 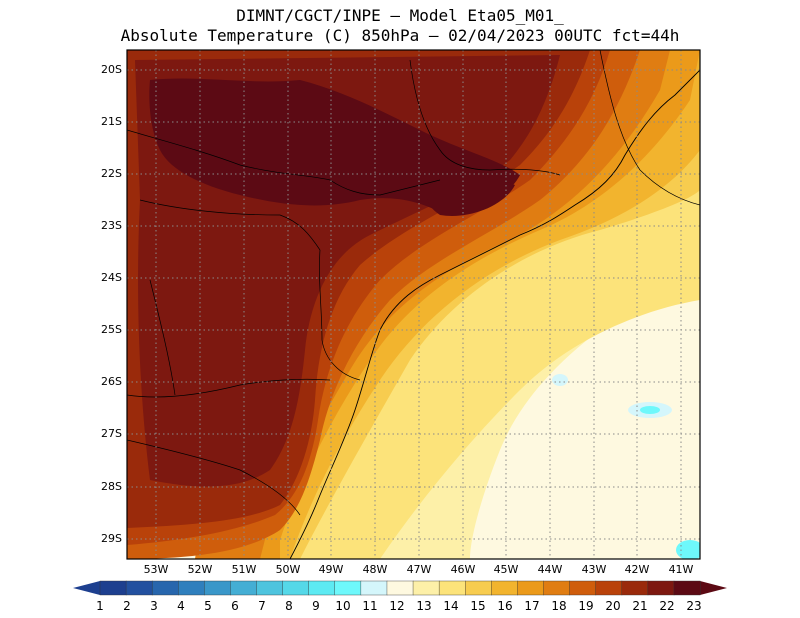 I want to click on colorbar-high-arrow, so click(x=713, y=588).